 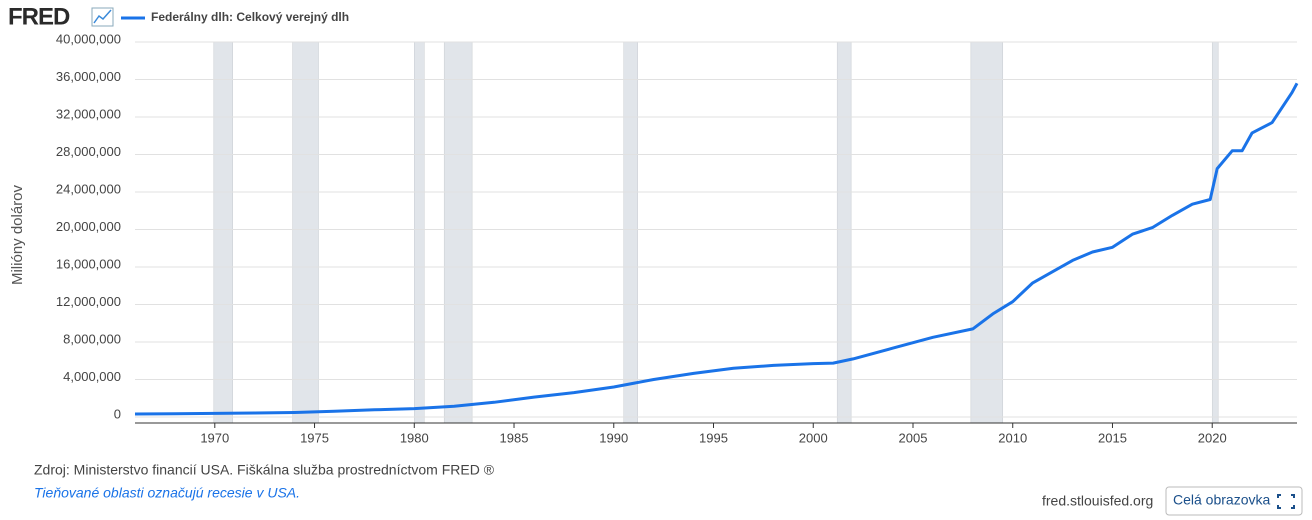 I want to click on x-tick-label: 1985, so click(x=514, y=437).